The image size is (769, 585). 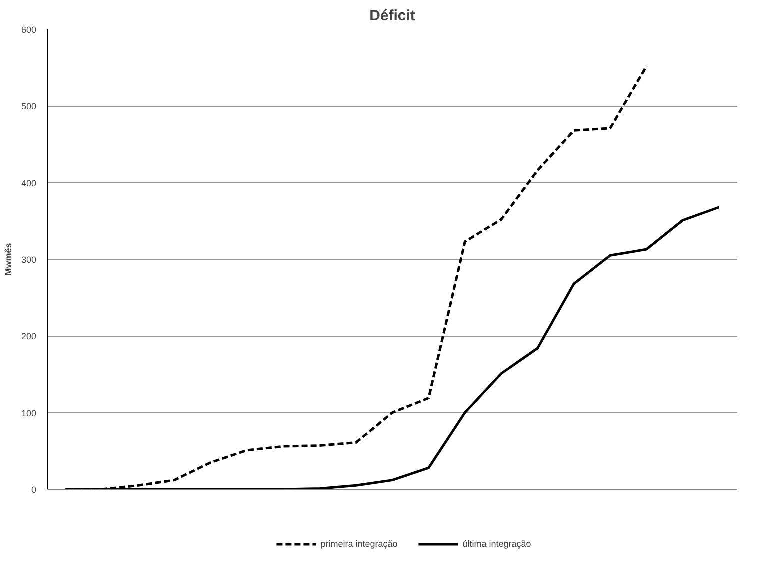 I want to click on y-axis-title: Mwmês, so click(x=8, y=259).